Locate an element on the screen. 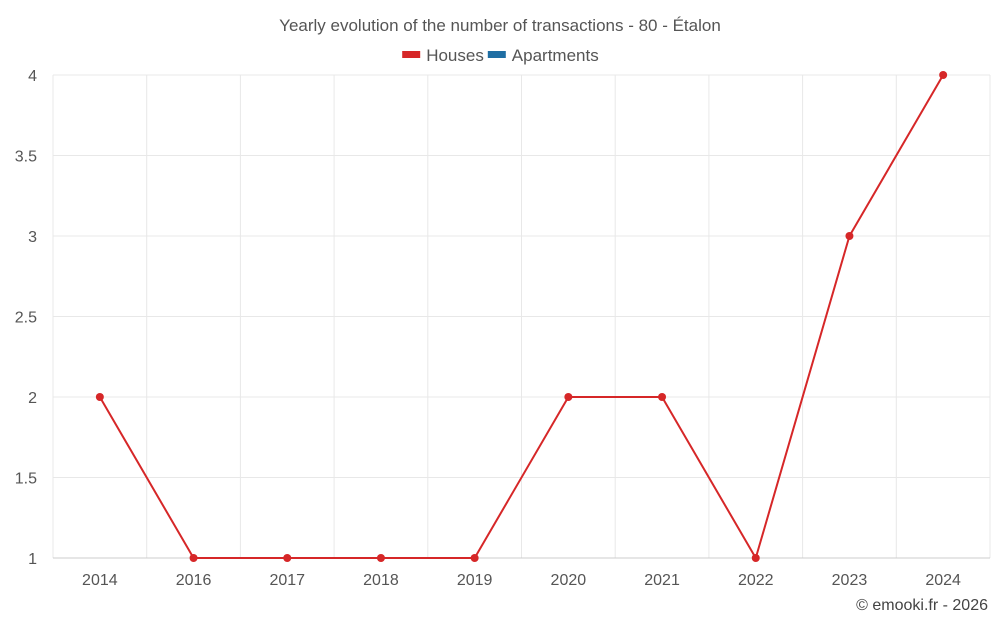  legend-label: Apartments is located at coordinates (555, 55).